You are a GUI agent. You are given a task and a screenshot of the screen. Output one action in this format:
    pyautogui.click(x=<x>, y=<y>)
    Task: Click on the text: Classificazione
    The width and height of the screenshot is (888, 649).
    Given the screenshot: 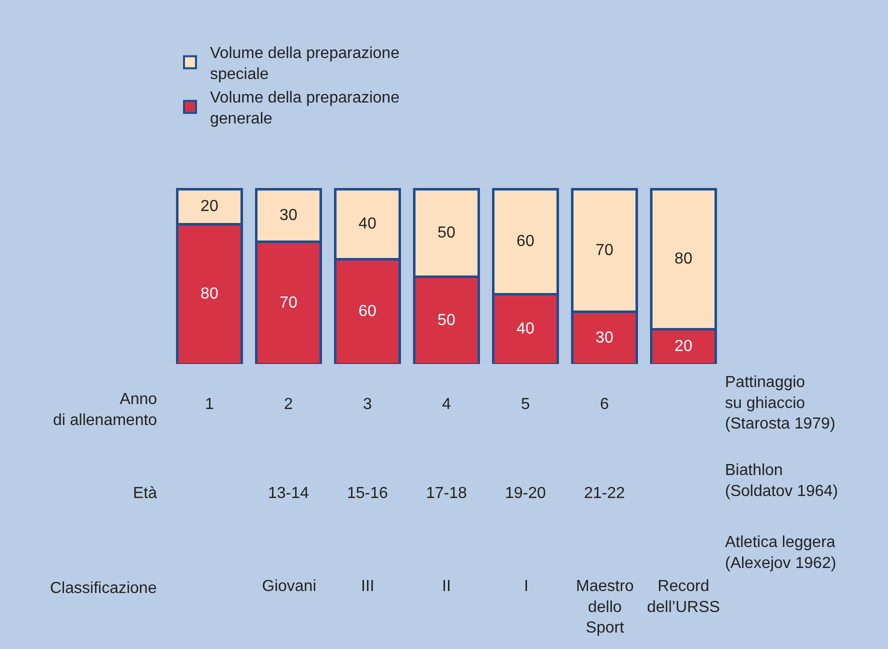 What is the action you would take?
    pyautogui.click(x=103, y=588)
    